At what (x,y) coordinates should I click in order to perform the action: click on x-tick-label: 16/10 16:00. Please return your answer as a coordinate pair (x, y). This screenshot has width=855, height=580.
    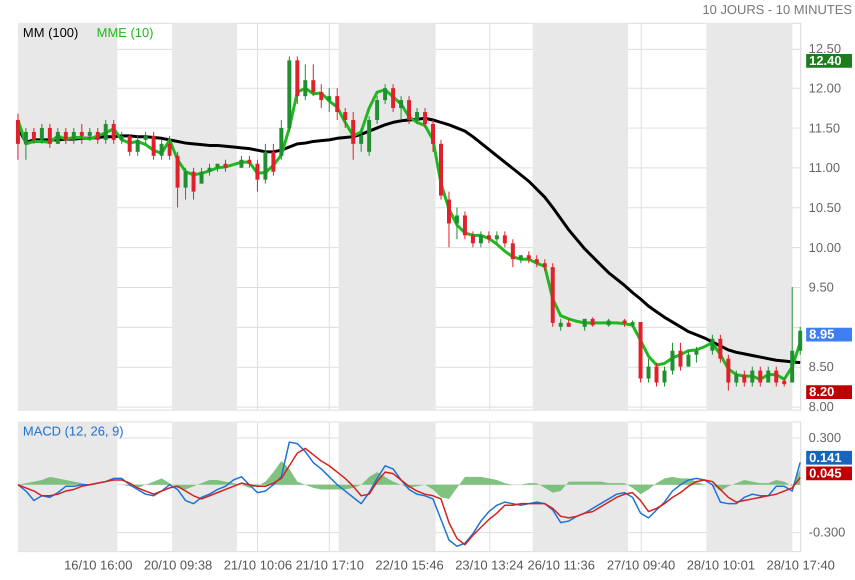
    Looking at the image, I should click on (98, 565).